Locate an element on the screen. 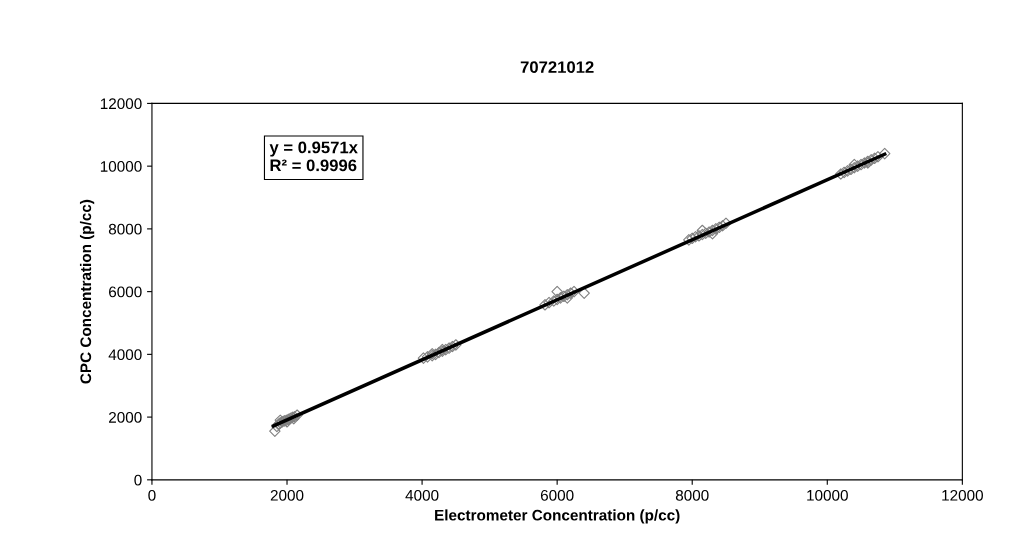  y-tick-label: 10000 is located at coordinates (121, 166).